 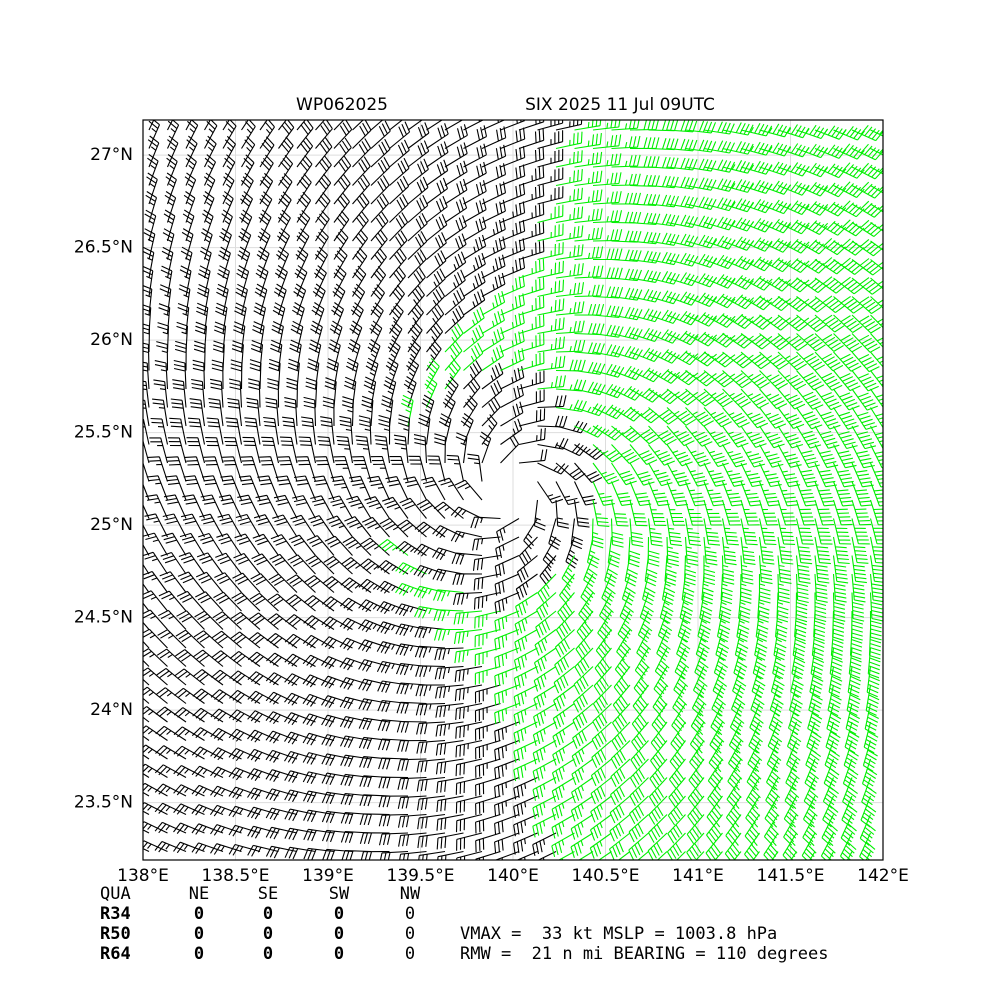 I want to click on row-label: R34, so click(x=115, y=914).